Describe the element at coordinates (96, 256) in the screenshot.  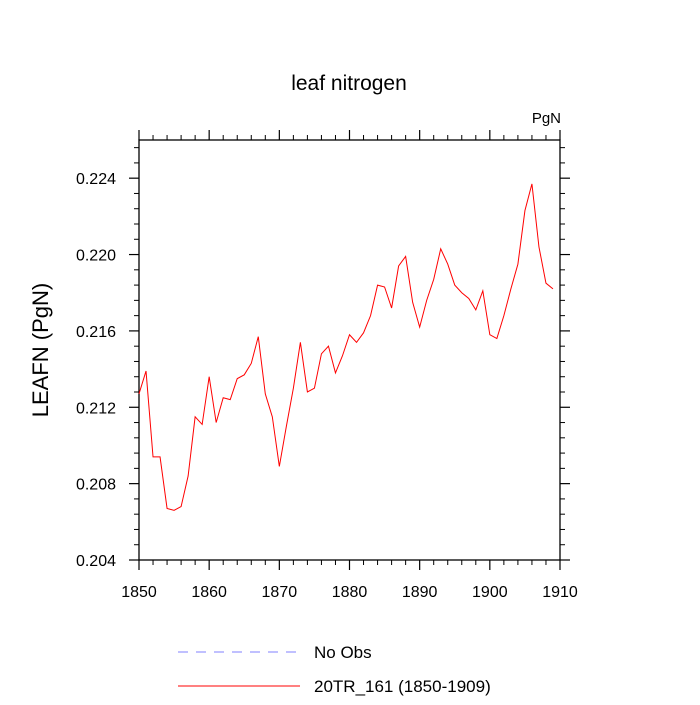
I see `y-tick-label: 0.220` at that location.